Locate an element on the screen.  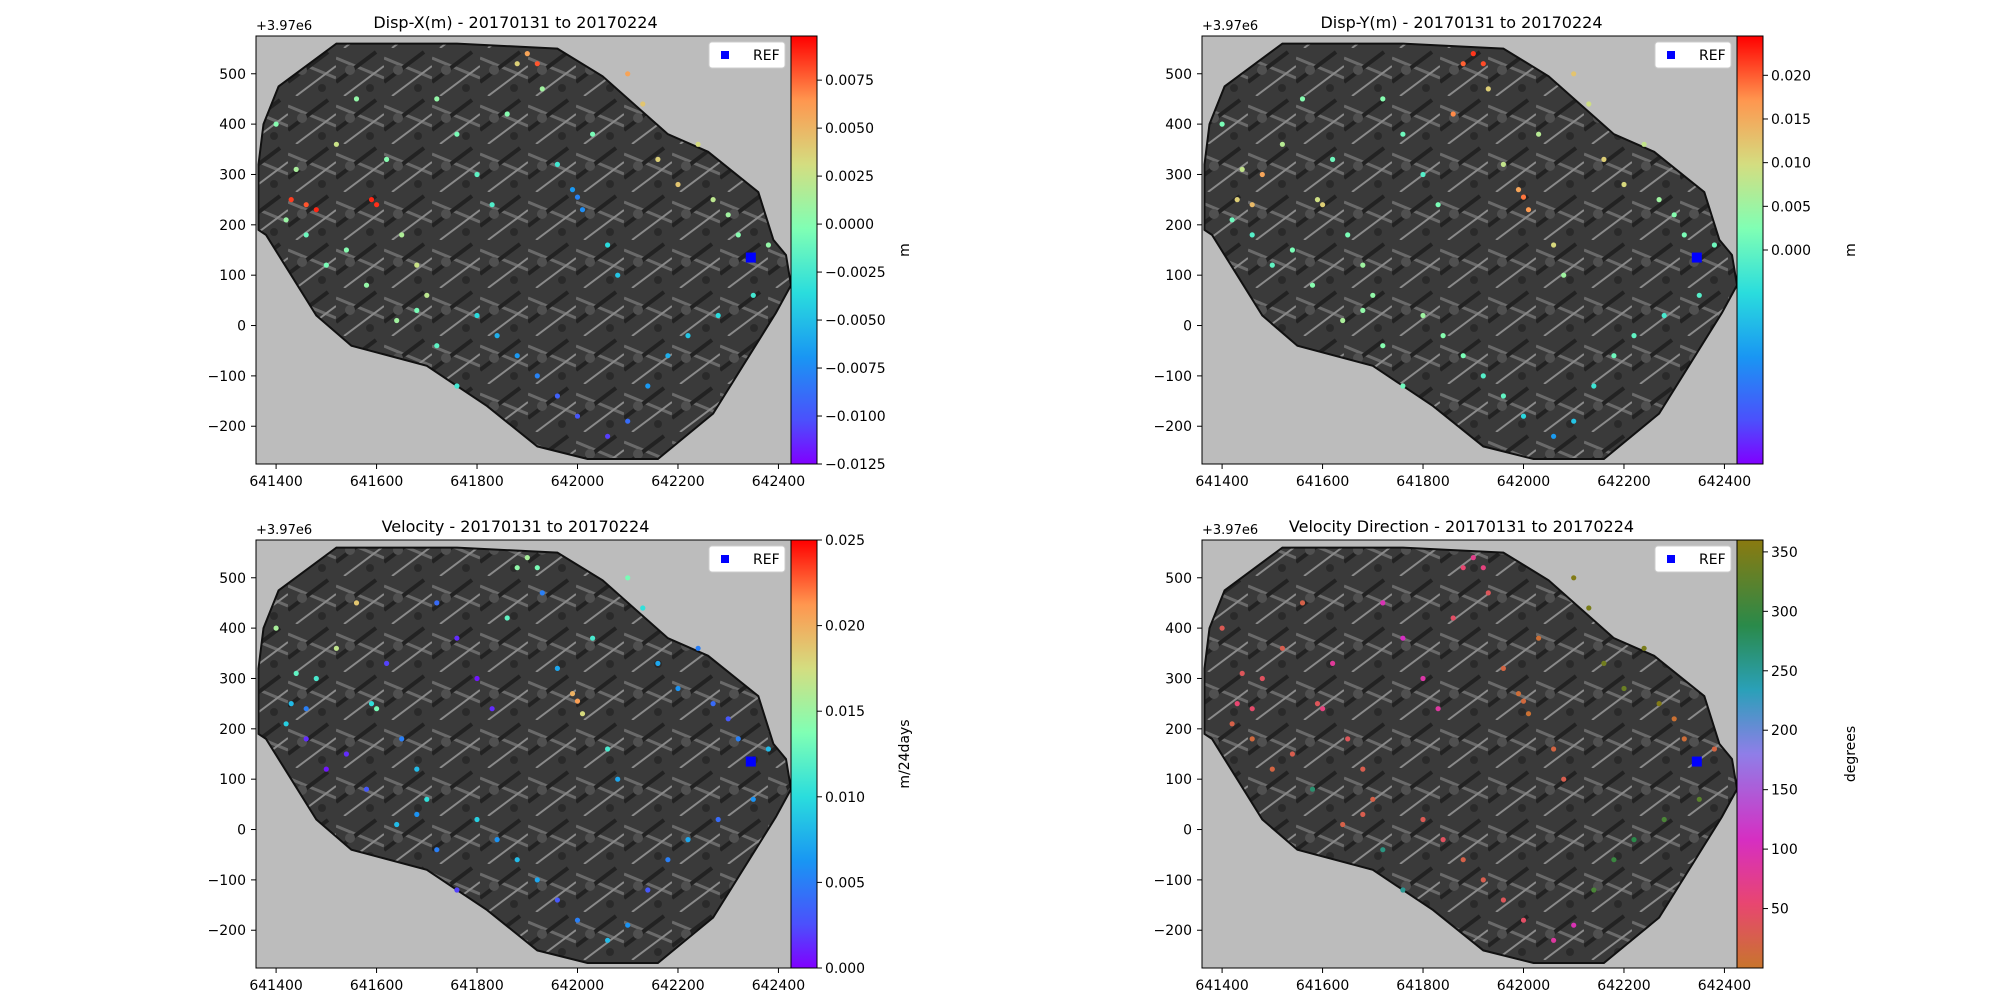
scatter-points is located at coordinates (1468, 749).